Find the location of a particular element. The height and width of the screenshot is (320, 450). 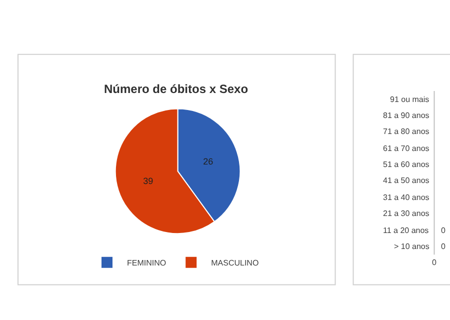

category-label: 31 a 40 anos is located at coordinates (406, 197).